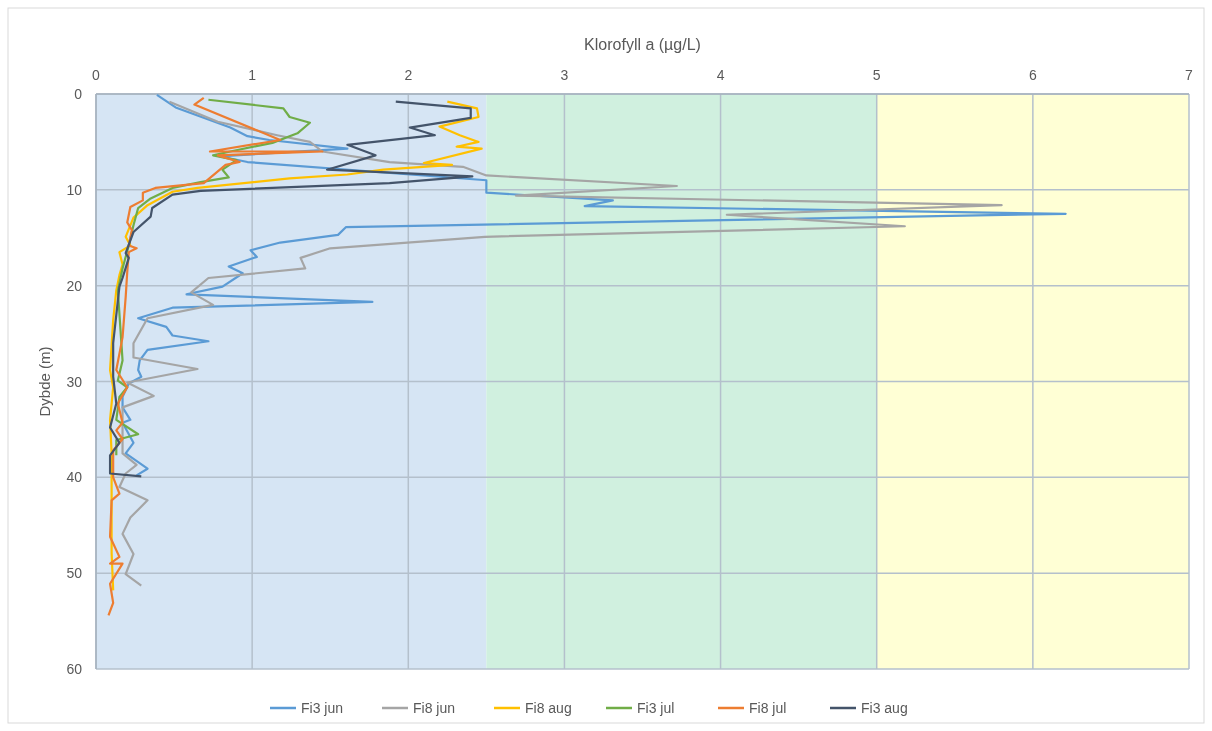 The image size is (1212, 731). What do you see at coordinates (1032, 75) in the screenshot?
I see `x-tick-label: 6` at bounding box center [1032, 75].